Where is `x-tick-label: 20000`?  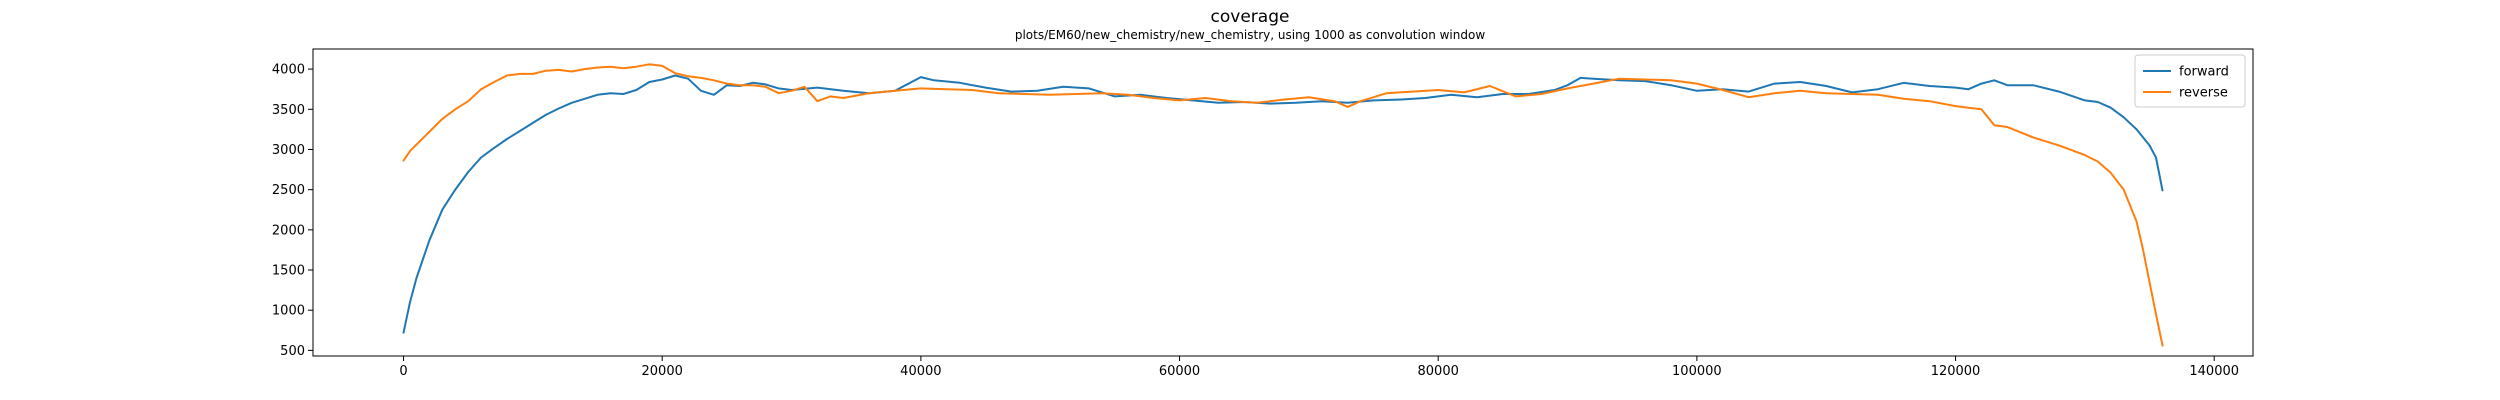 x-tick-label: 20000 is located at coordinates (662, 371).